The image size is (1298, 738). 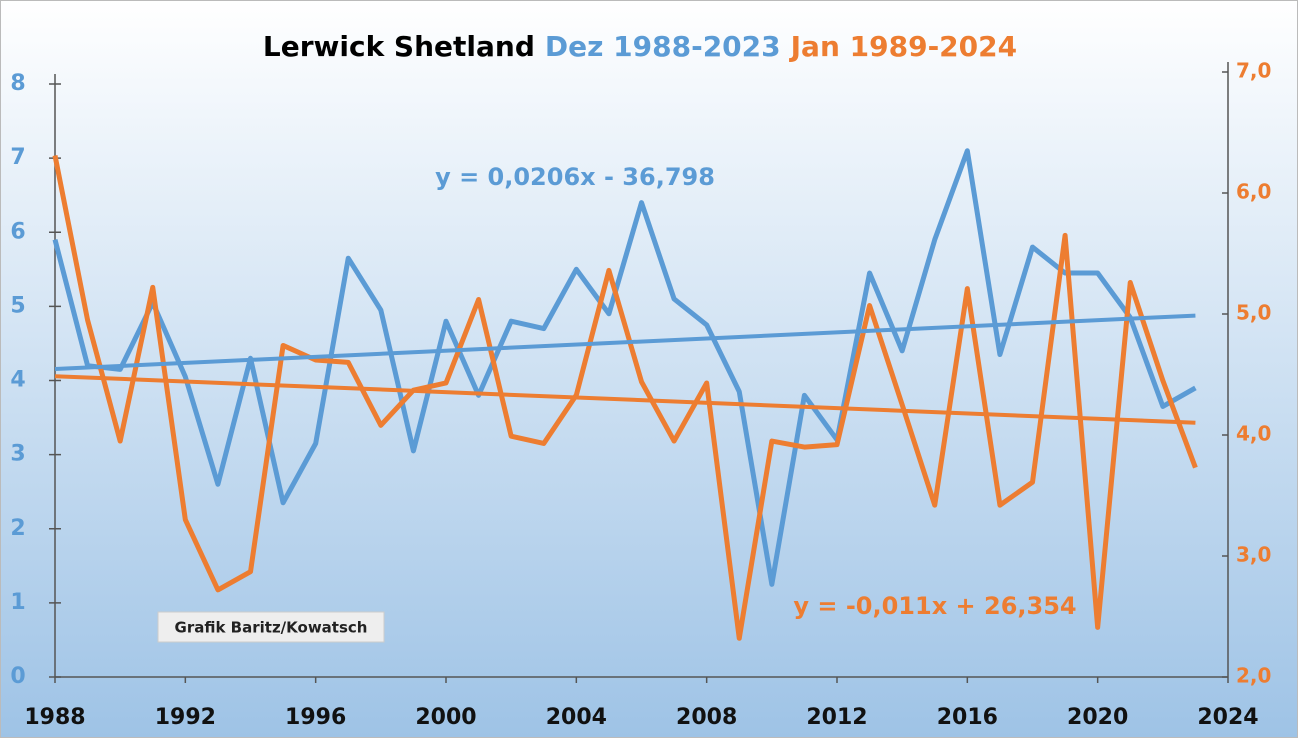 What do you see at coordinates (576, 717) in the screenshot?
I see `x-tick-label: 2004` at bounding box center [576, 717].